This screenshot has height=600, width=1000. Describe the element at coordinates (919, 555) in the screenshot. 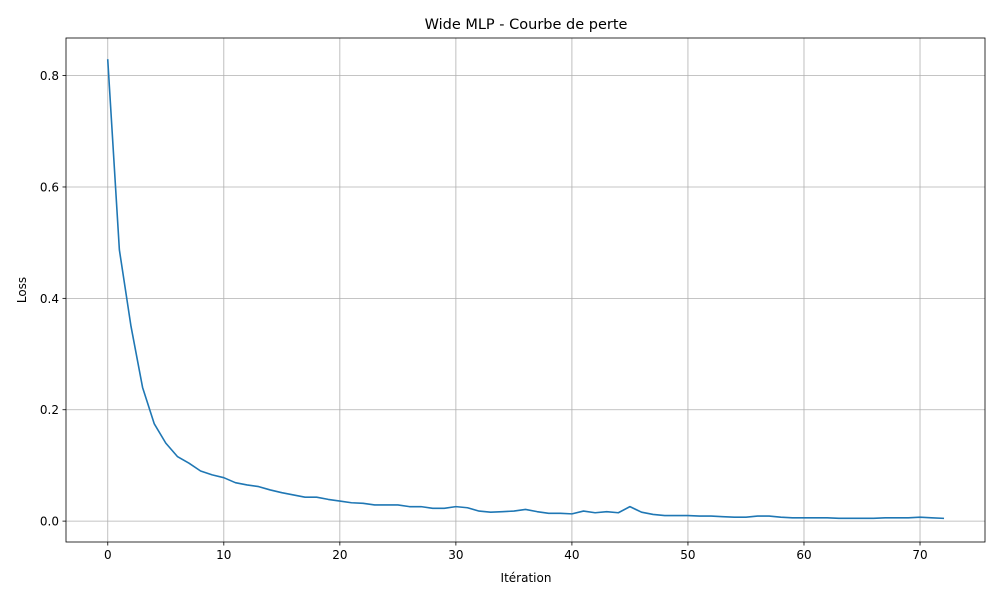

I see `x-tick-label: 70` at that location.